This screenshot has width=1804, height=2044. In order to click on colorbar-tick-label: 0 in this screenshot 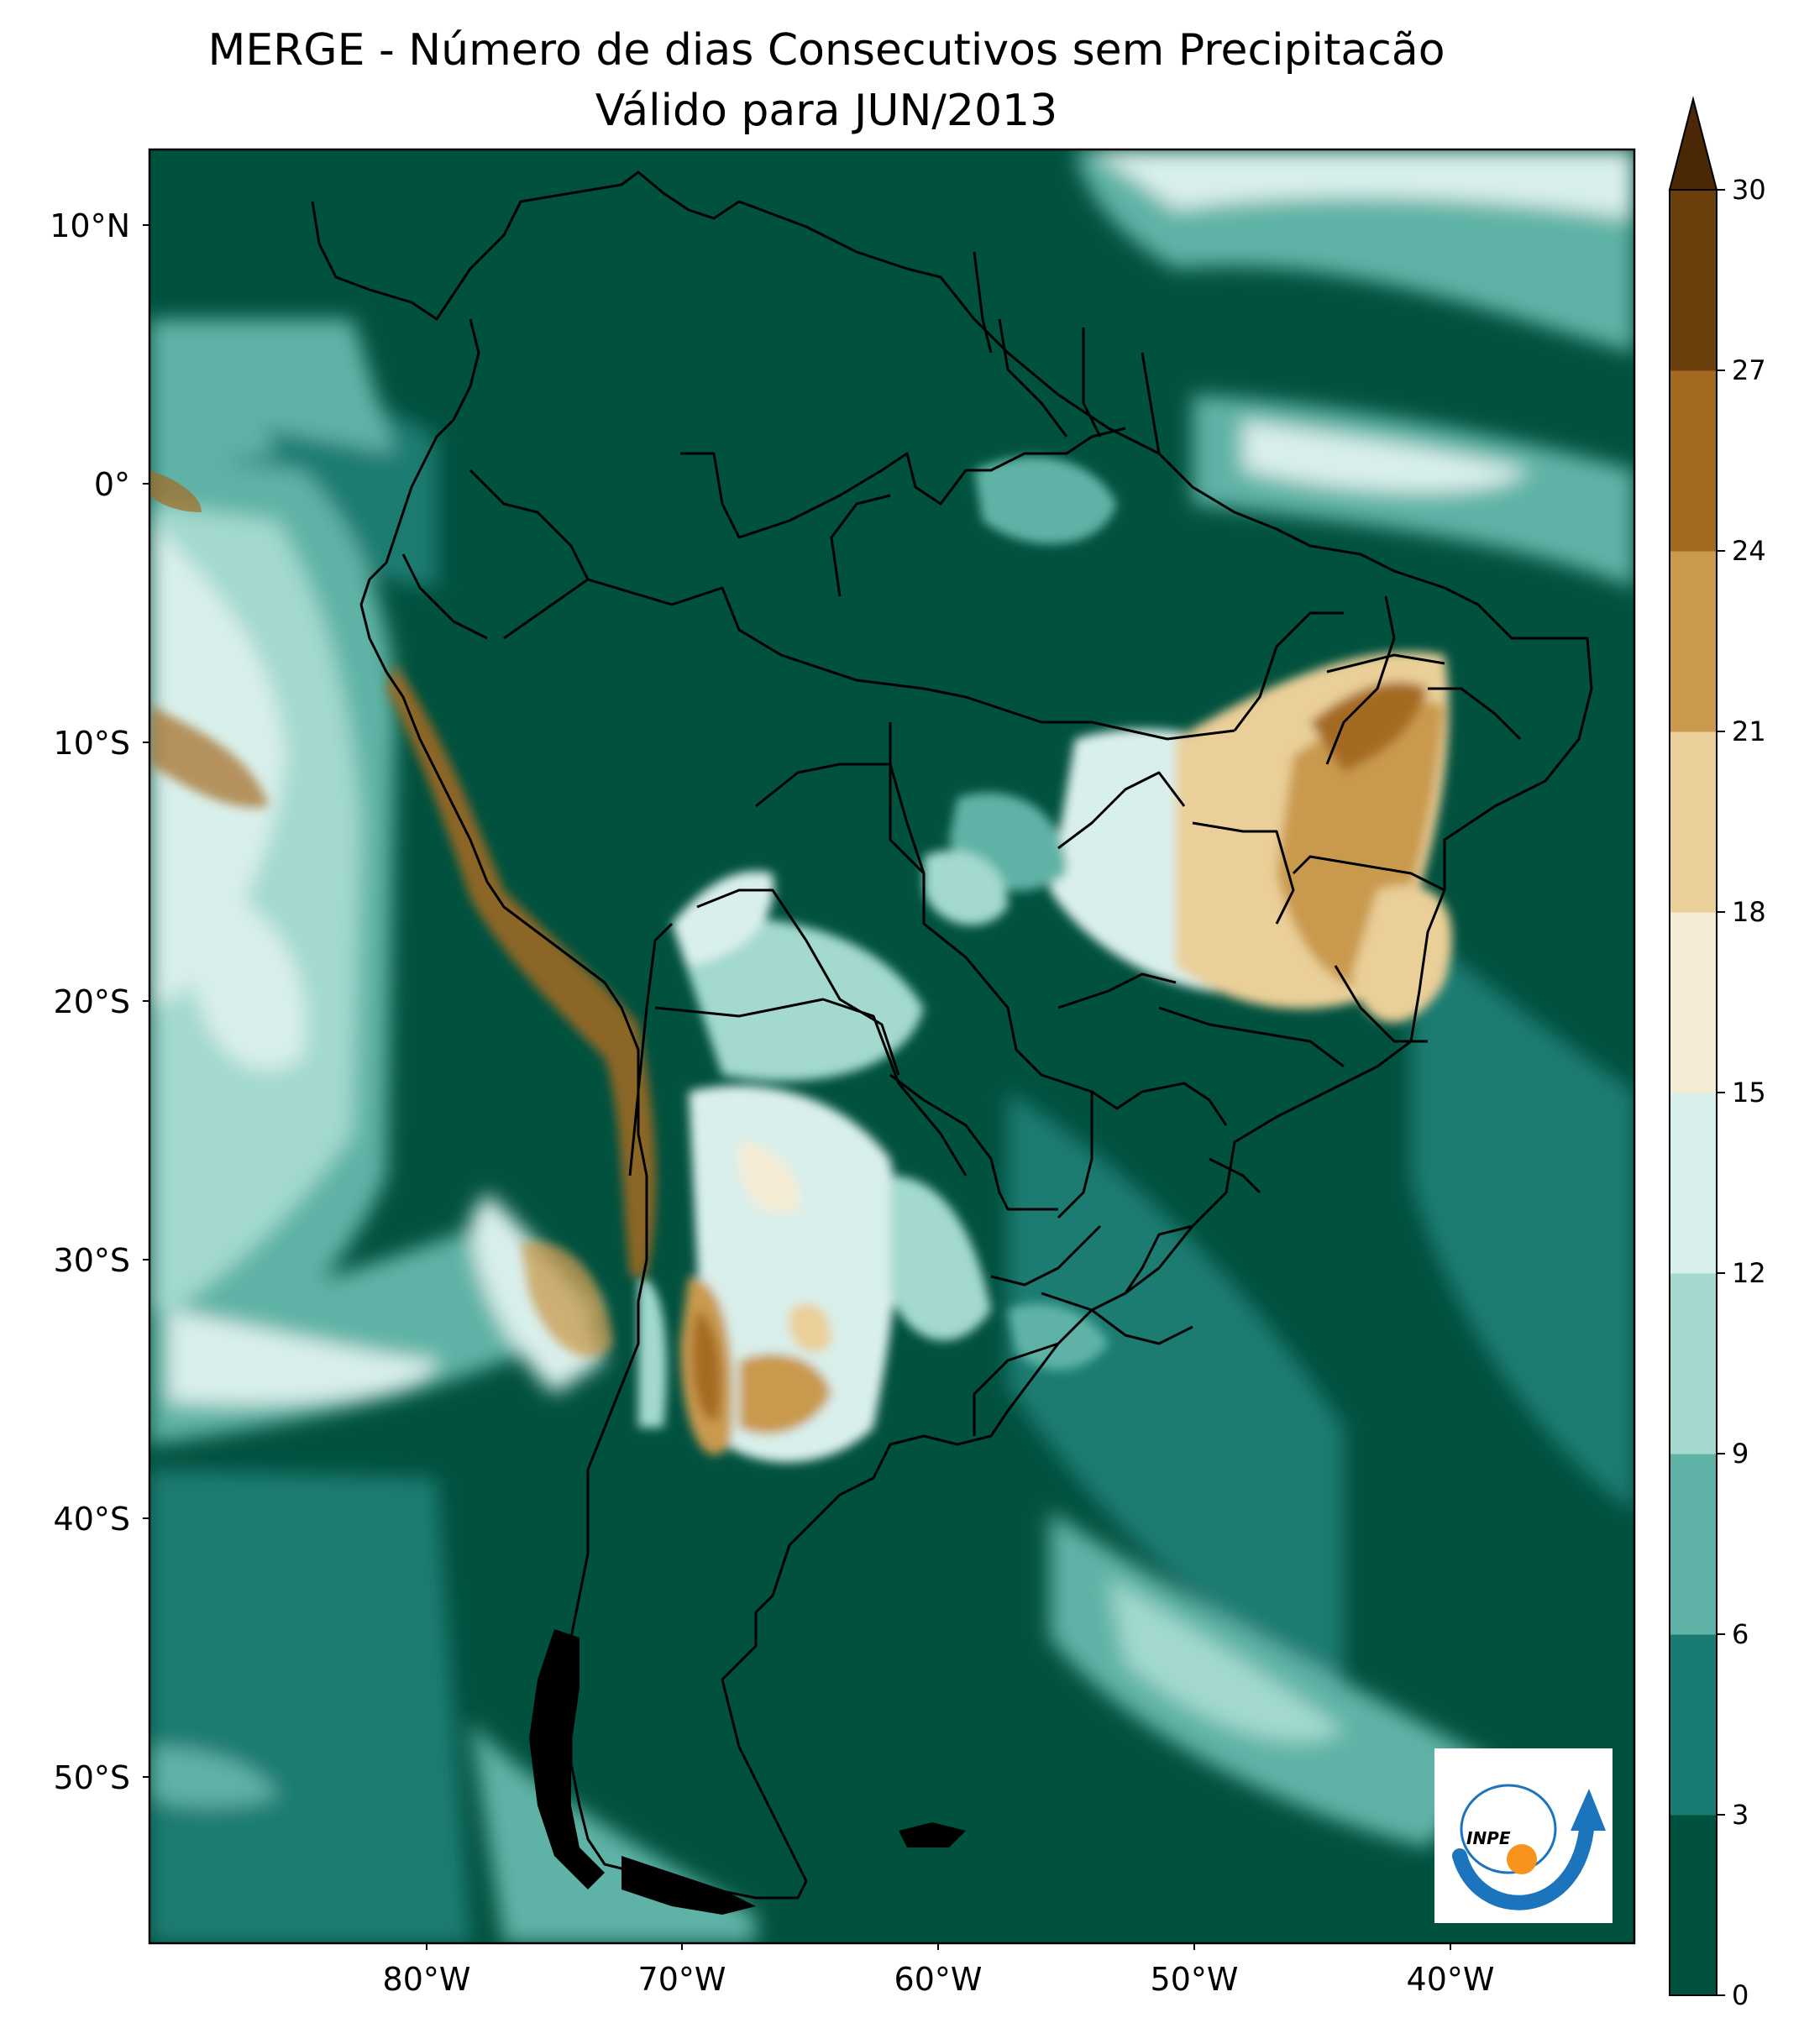, I will do `click(1740, 1995)`.